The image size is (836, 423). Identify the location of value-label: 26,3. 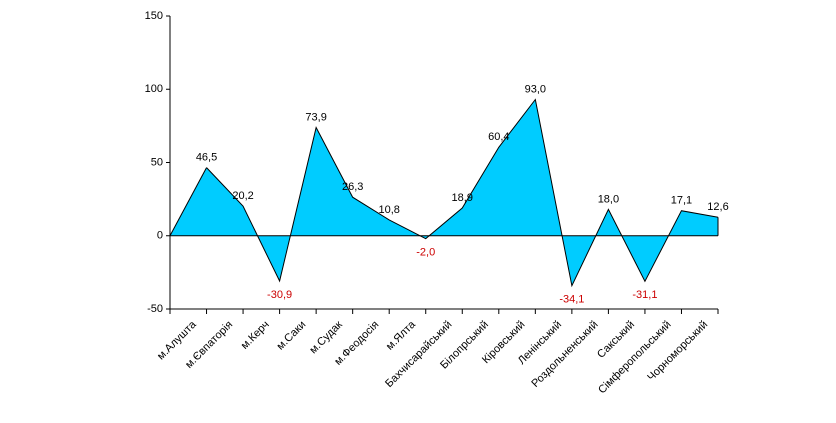
(352, 187).